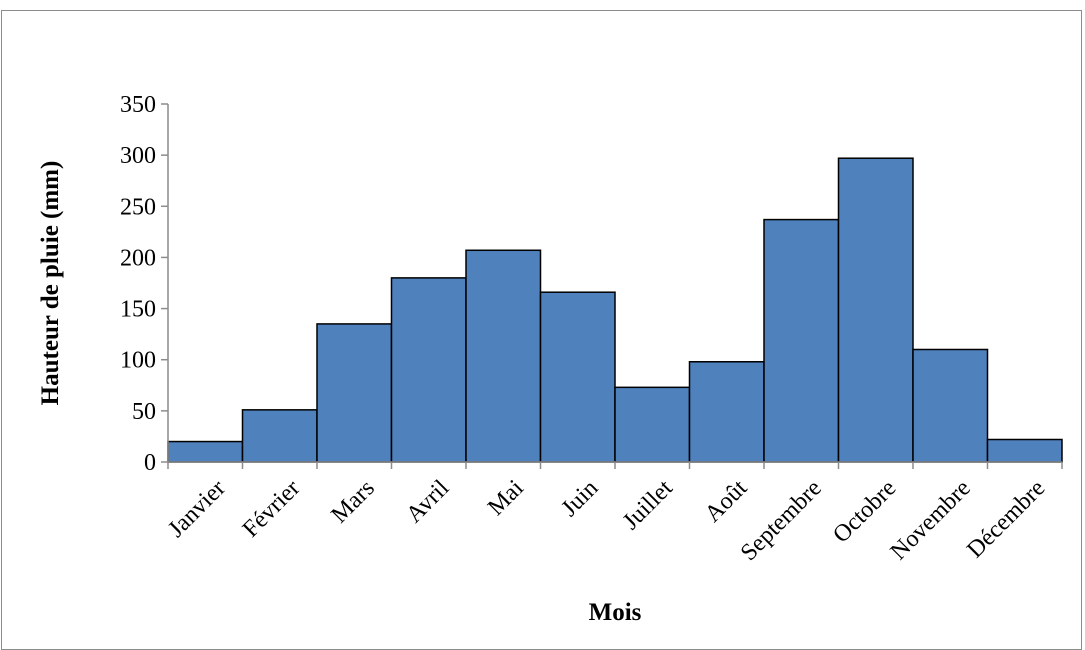  I want to click on x-tick-label-juin: Juin, so click(580, 498).